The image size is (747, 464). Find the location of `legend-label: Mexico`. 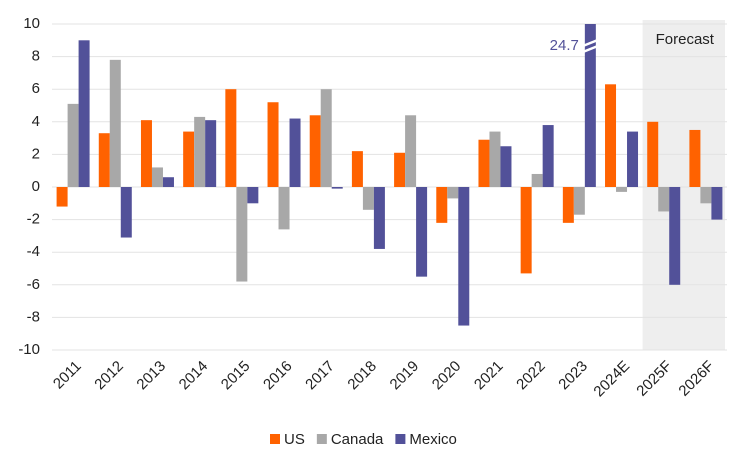

legend-label: Mexico is located at coordinates (433, 439).